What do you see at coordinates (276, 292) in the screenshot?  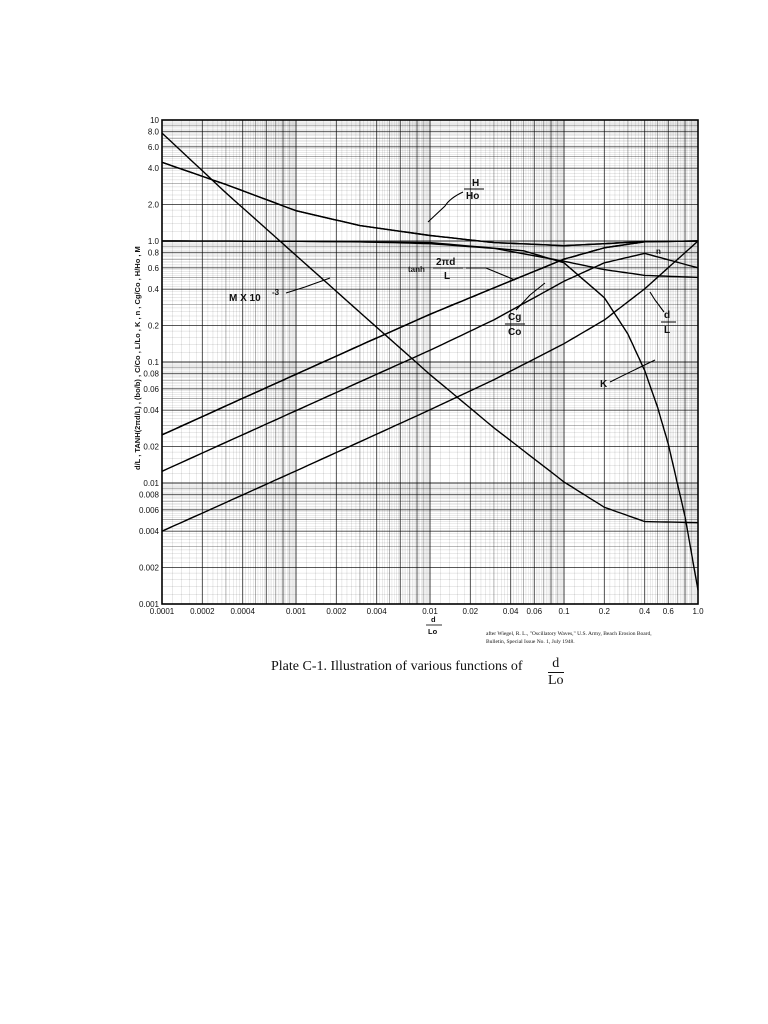 I see `svg-text: -3` at bounding box center [276, 292].